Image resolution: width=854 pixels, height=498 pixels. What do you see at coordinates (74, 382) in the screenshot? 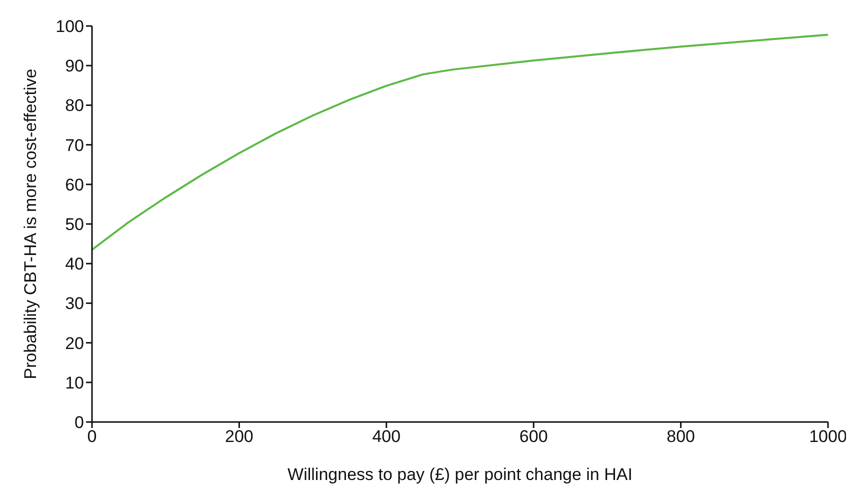
I see `y-tick-label: 10` at bounding box center [74, 382].